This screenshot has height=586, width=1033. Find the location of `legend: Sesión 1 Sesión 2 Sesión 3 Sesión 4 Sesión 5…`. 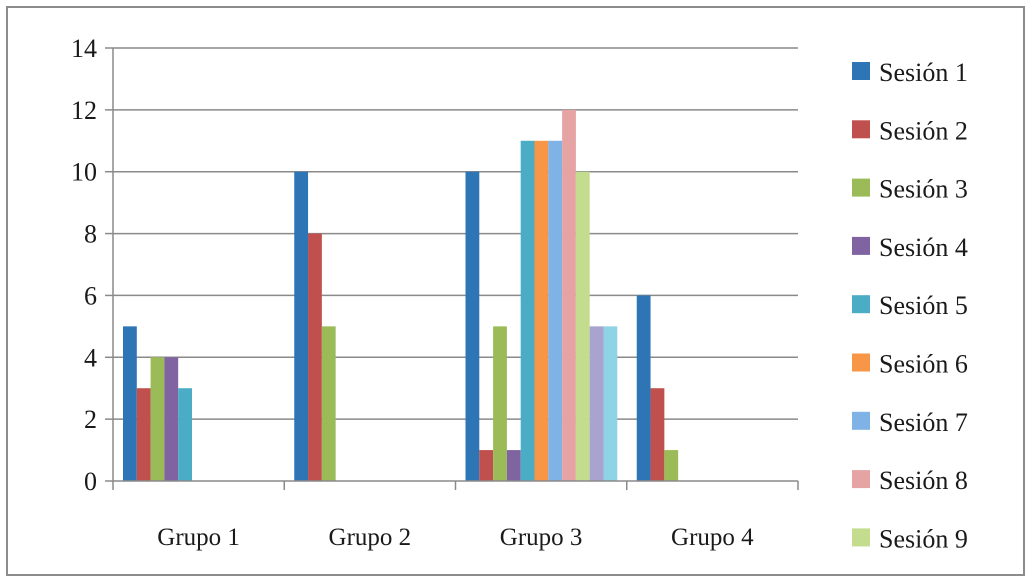

legend: Sesión 1 Sesión 2 Sesión 3 Sesión 4 Sesión 5… is located at coordinates (910, 305).